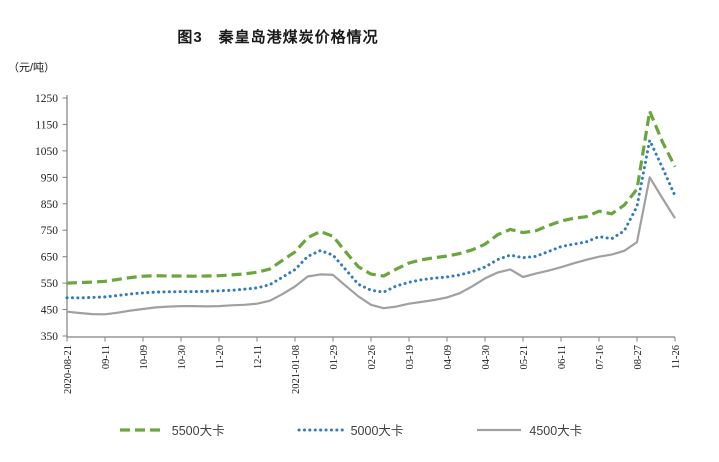 The image size is (719, 462). What do you see at coordinates (486, 357) in the screenshot?
I see `x-tick-label: 04-30` at bounding box center [486, 357].